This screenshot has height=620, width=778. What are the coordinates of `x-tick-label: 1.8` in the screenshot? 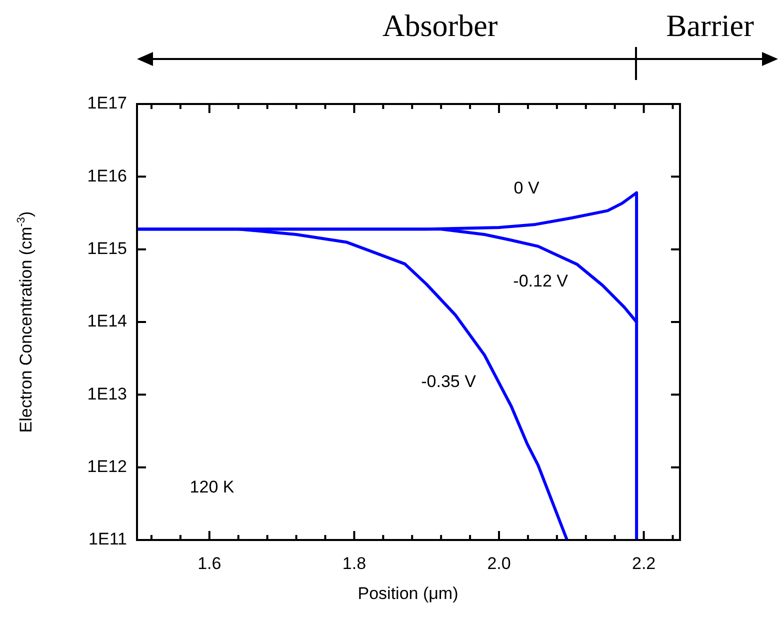 It's located at (354, 563).